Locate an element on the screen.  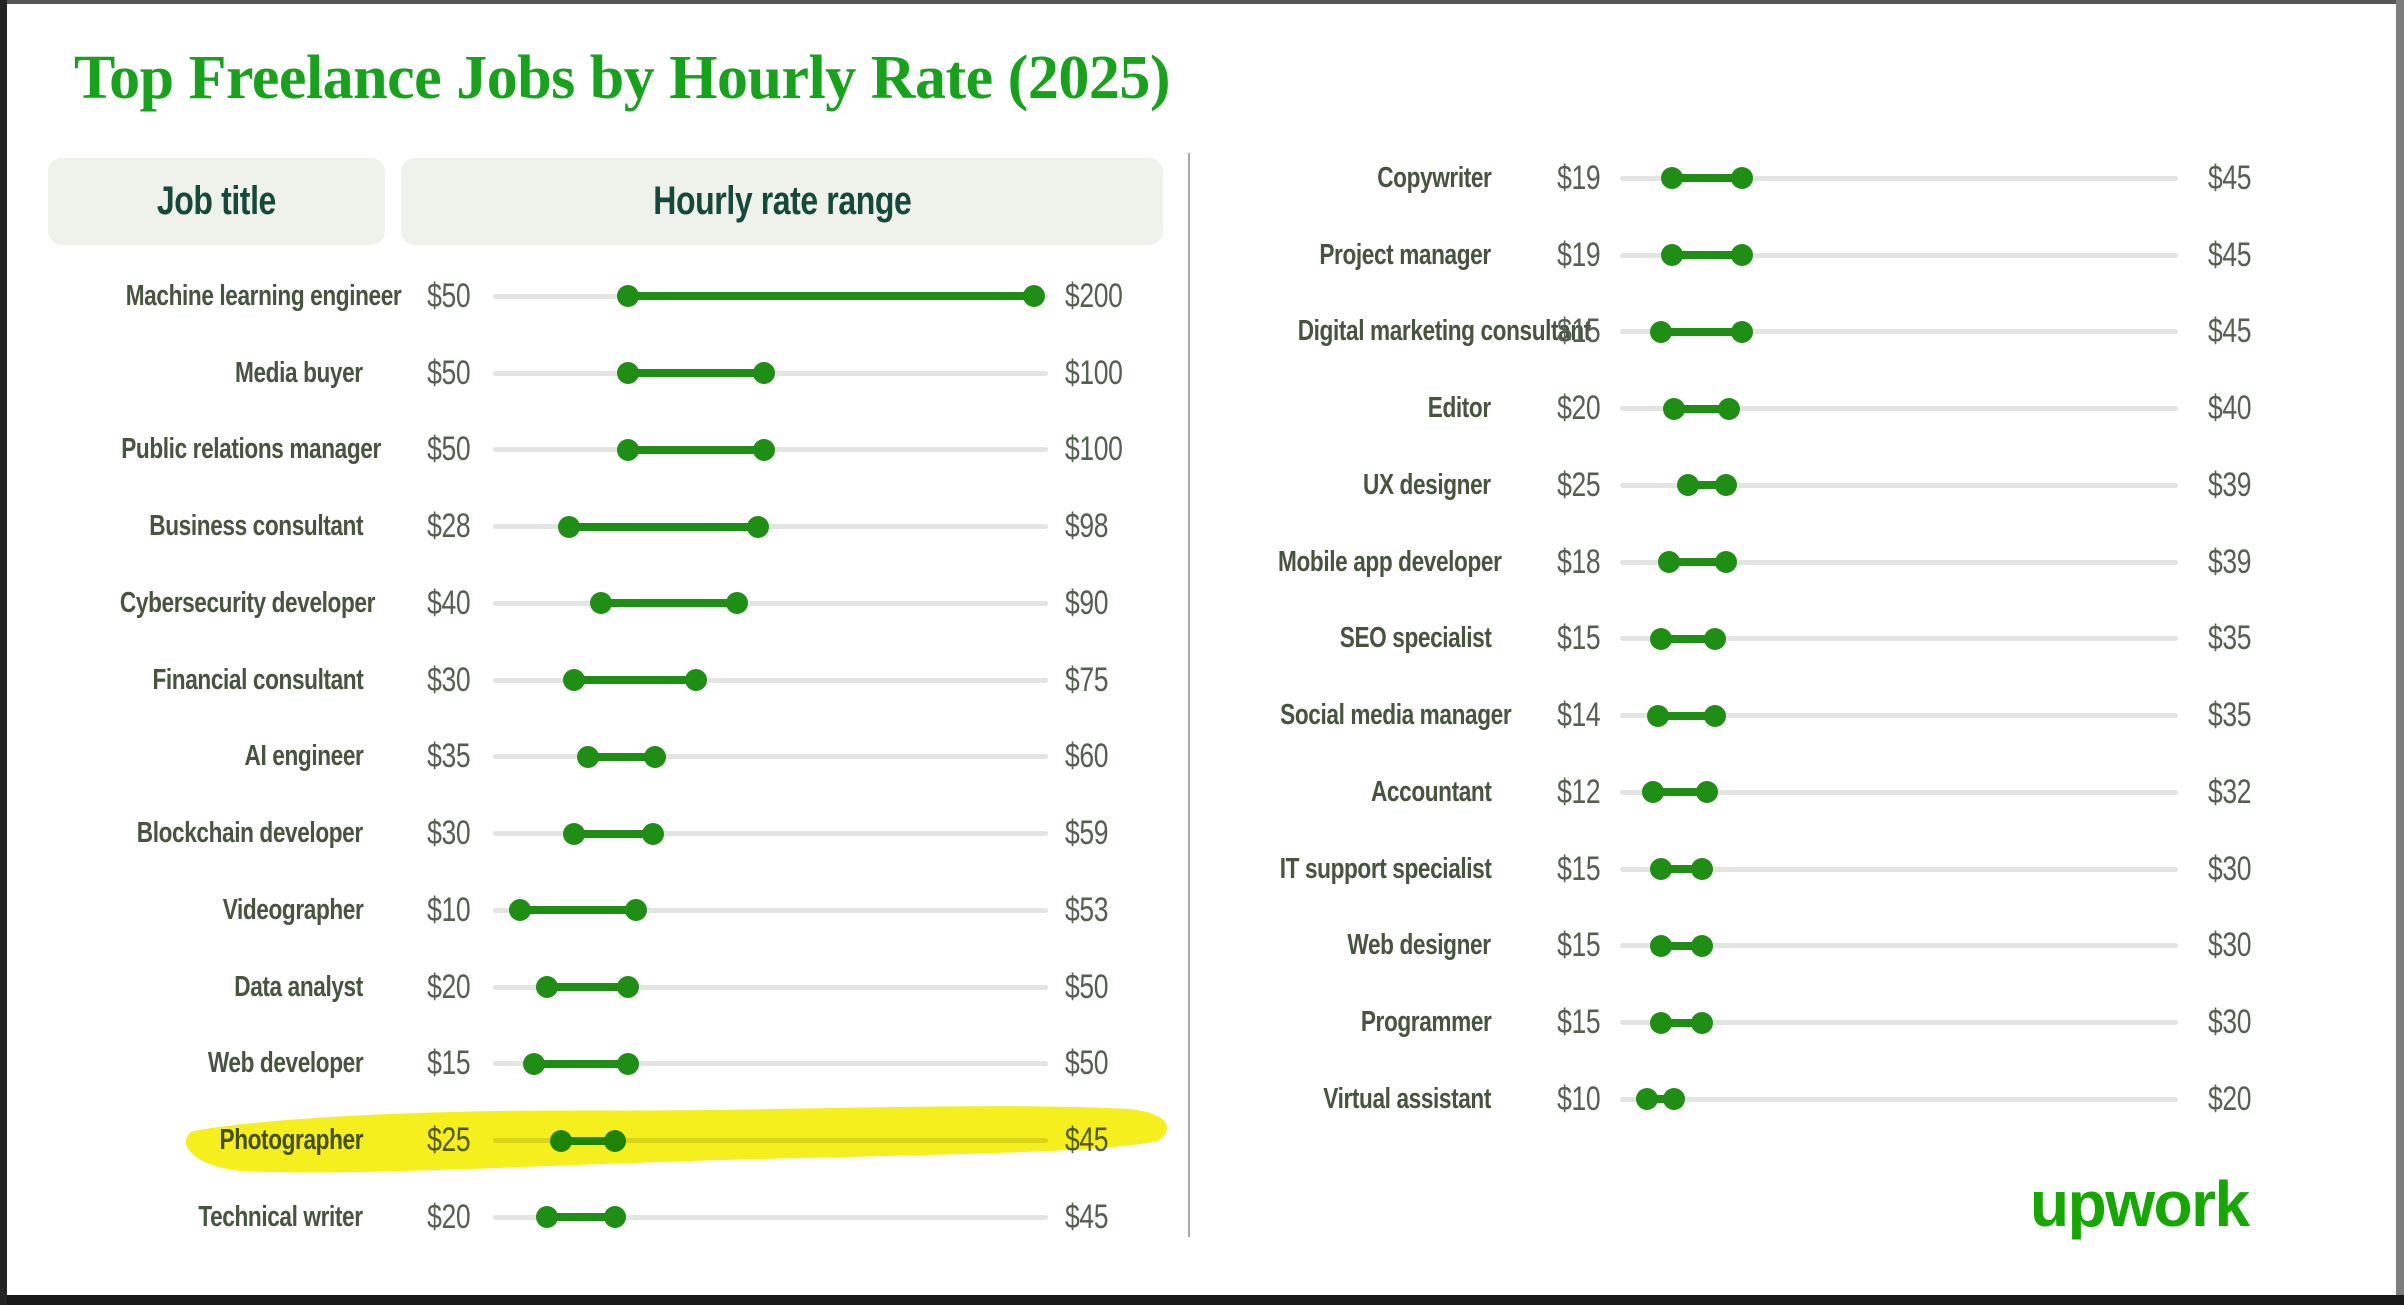
job-label-cell: Public relations manager is located at coordinates (214, 449).